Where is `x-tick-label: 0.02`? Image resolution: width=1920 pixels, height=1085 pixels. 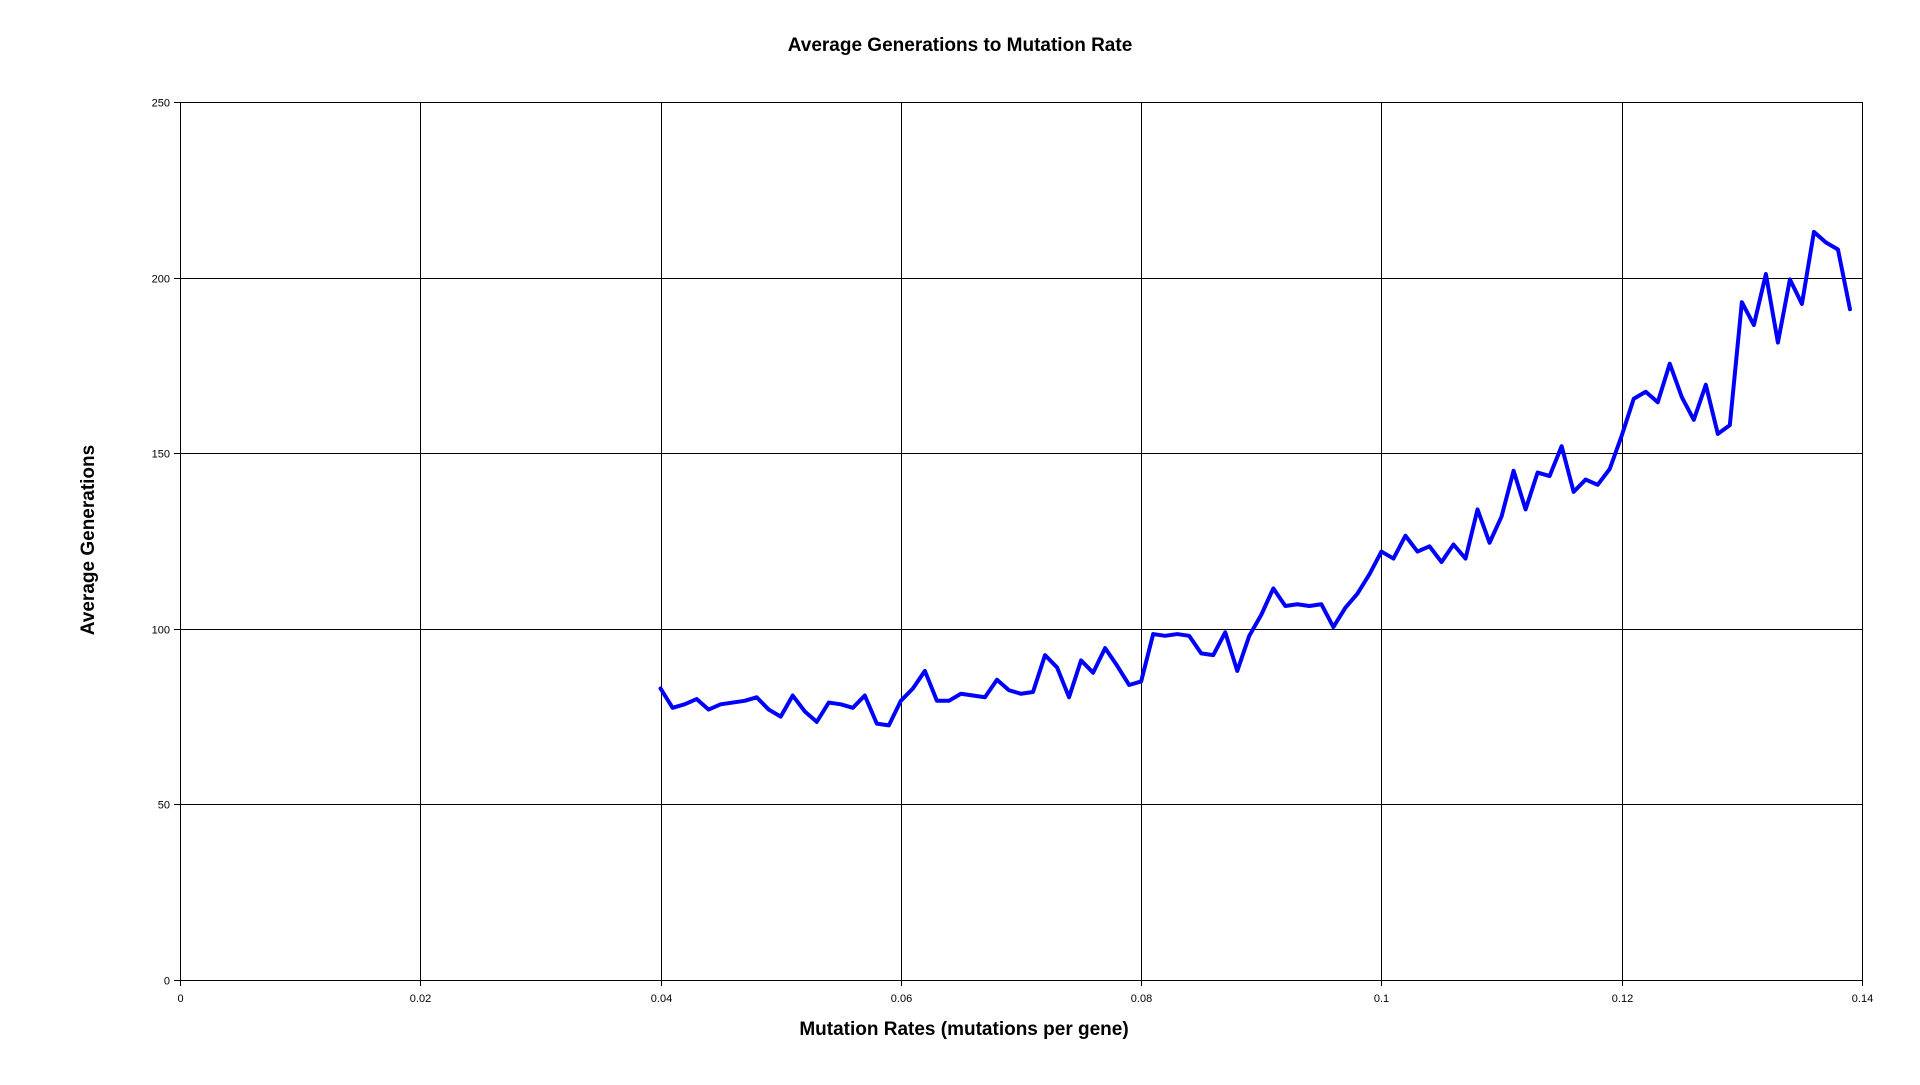
x-tick-label: 0.02 is located at coordinates (420, 999).